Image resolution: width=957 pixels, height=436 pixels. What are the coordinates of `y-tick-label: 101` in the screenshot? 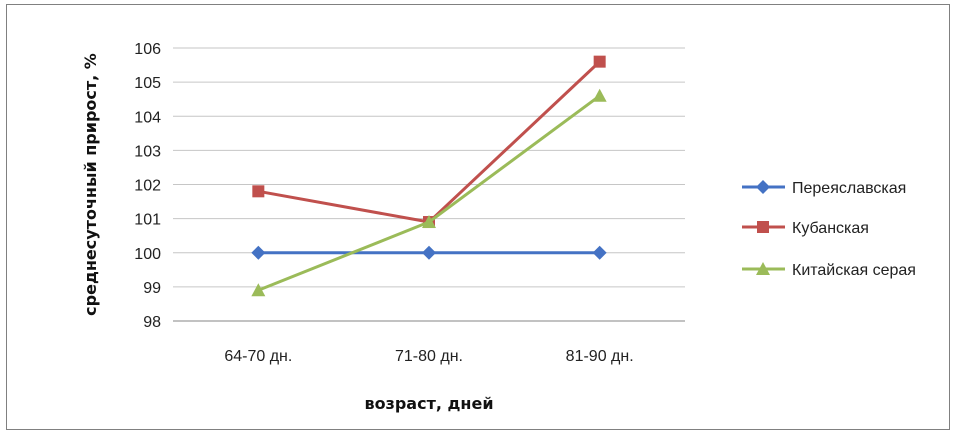 It's located at (147, 220).